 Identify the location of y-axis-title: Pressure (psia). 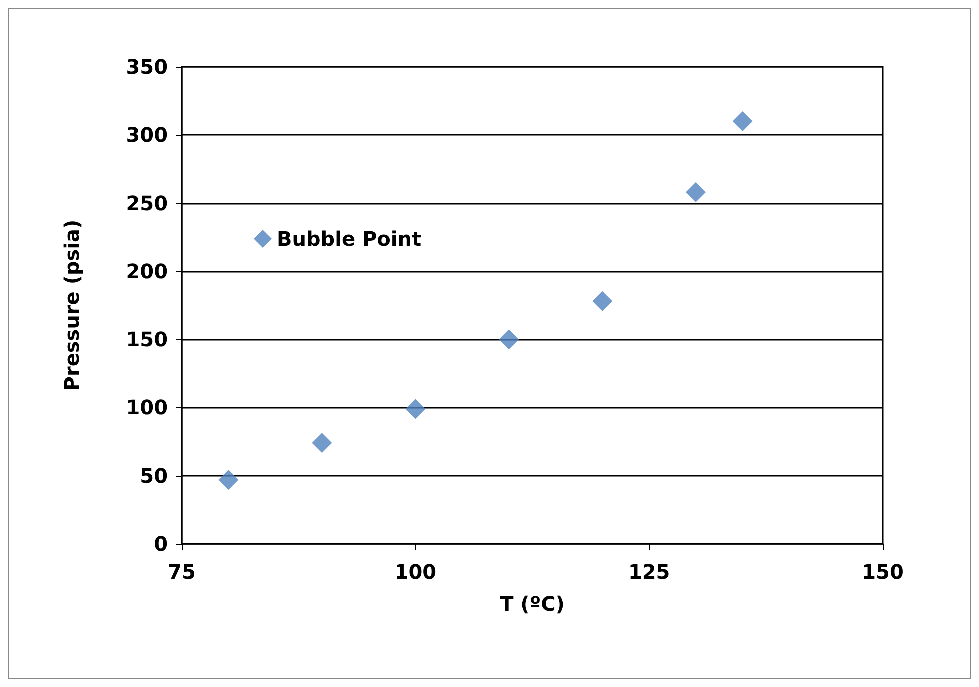
(72, 306).